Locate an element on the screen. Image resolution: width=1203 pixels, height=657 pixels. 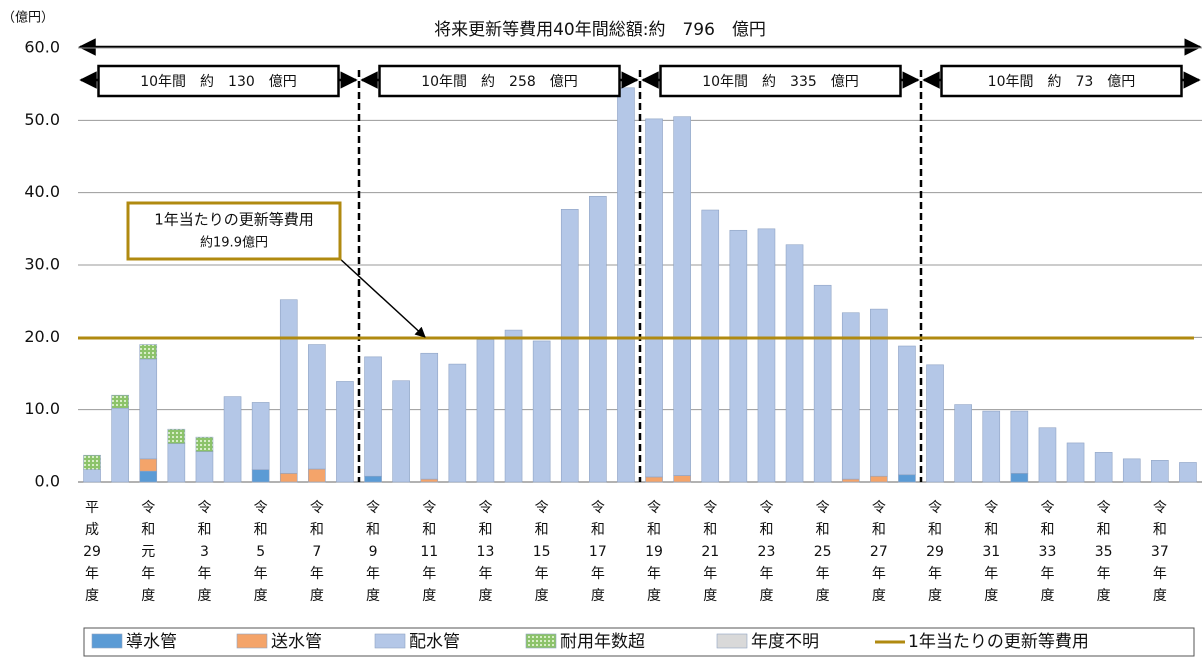
label-char: 11 is located at coordinates (429, 552).